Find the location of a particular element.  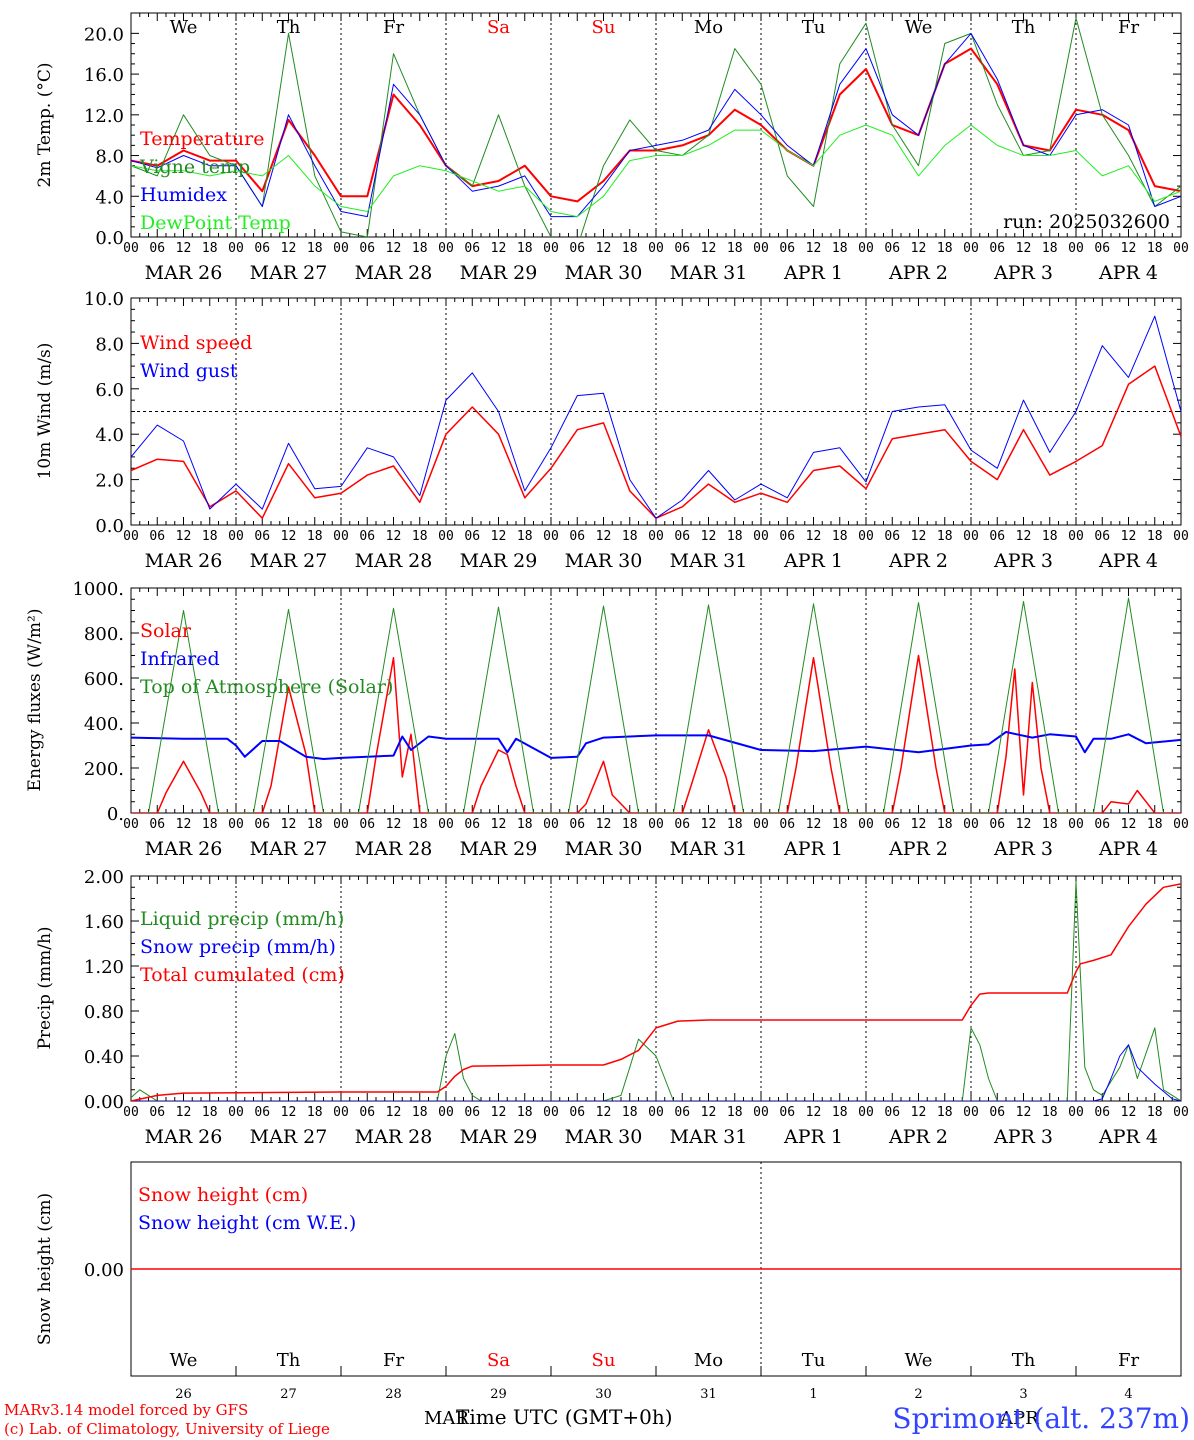

legend-entry: DewPoint Temp is located at coordinates (215, 223).